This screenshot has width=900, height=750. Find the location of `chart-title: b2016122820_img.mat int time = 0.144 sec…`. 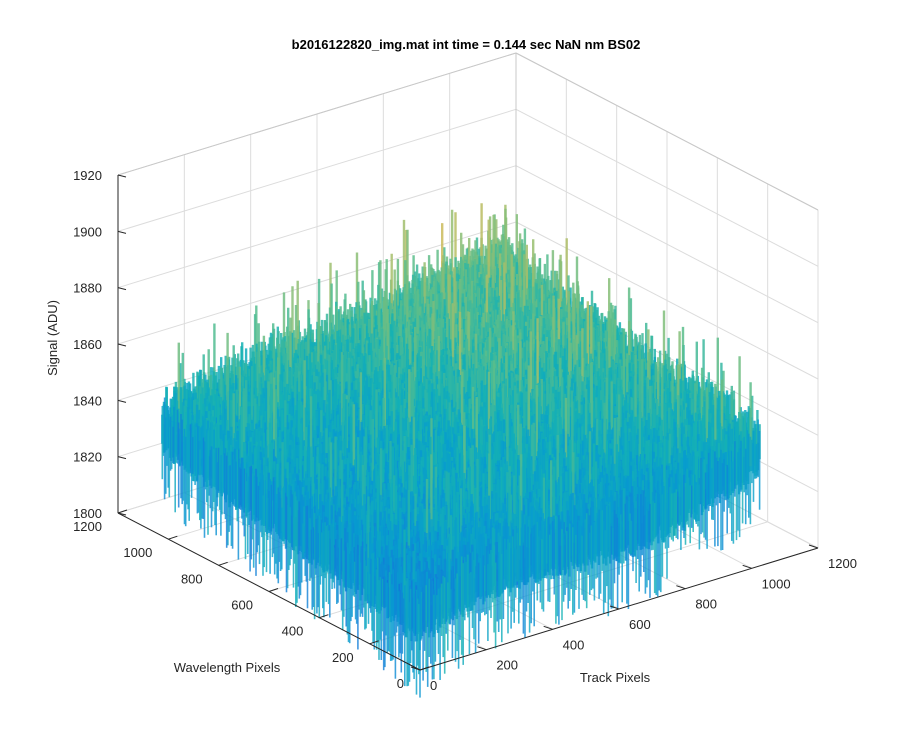

chart-title: b2016122820_img.mat int time = 0.144 sec… is located at coordinates (466, 44).